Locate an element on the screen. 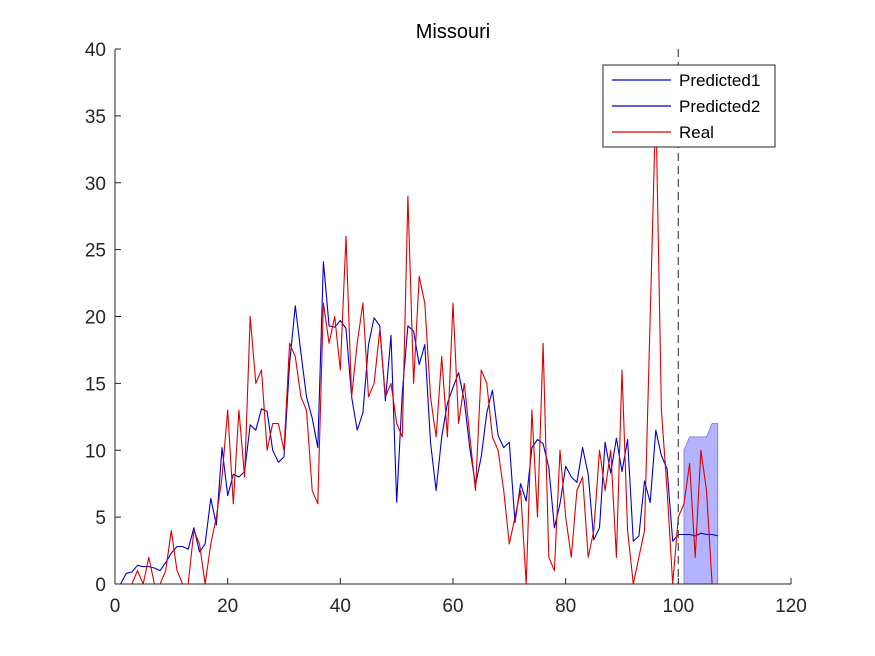 The image size is (875, 656). y-tick-label: 20 is located at coordinates (95, 318).